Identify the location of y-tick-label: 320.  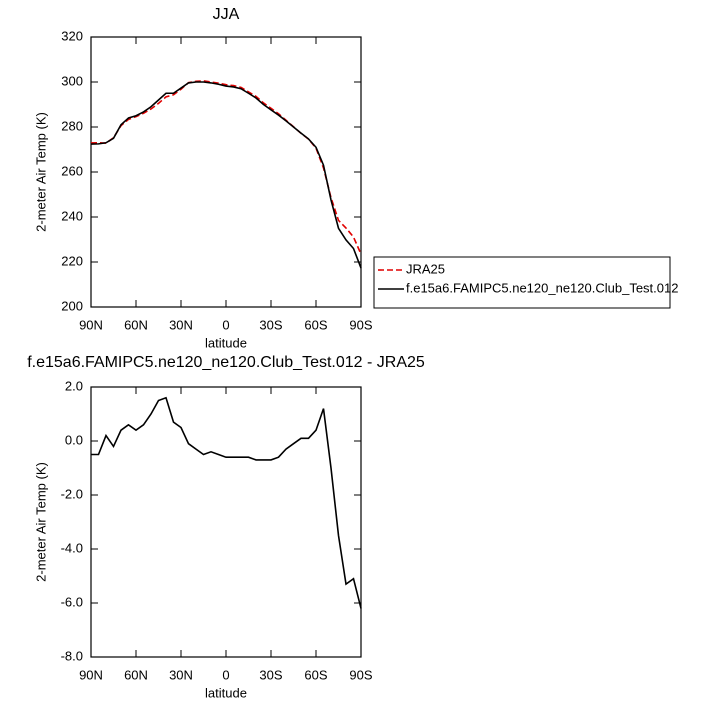
(72, 35).